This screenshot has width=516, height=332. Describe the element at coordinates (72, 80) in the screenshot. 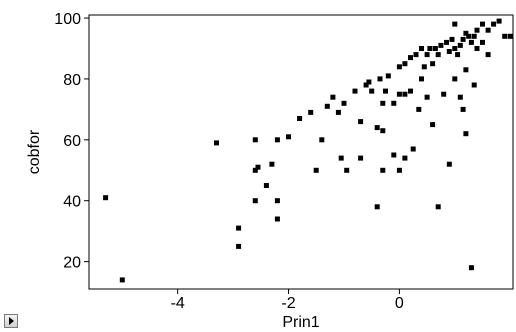

I see `y-tick-label: 80` at that location.